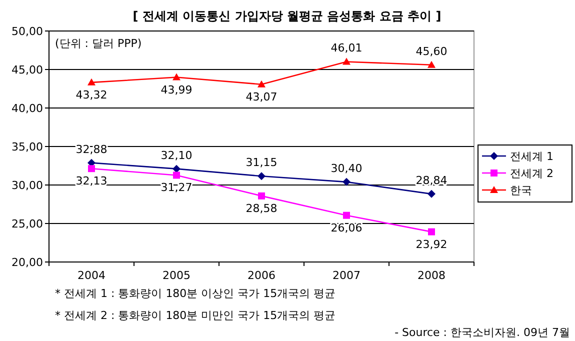 The height and width of the screenshot is (341, 575). Describe the element at coordinates (346, 48) in the screenshot. I see `data-label: 46,01` at that location.